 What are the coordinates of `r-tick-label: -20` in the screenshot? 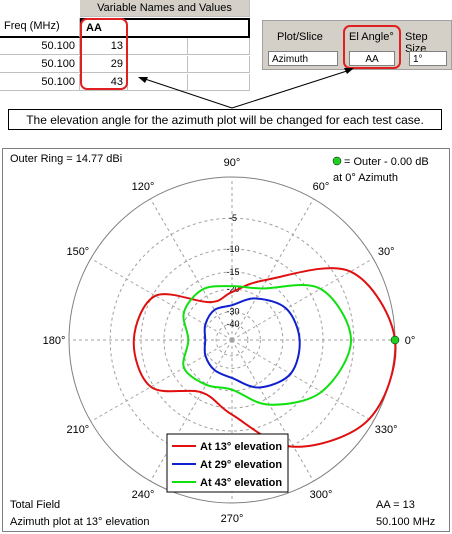 It's located at (232, 289).